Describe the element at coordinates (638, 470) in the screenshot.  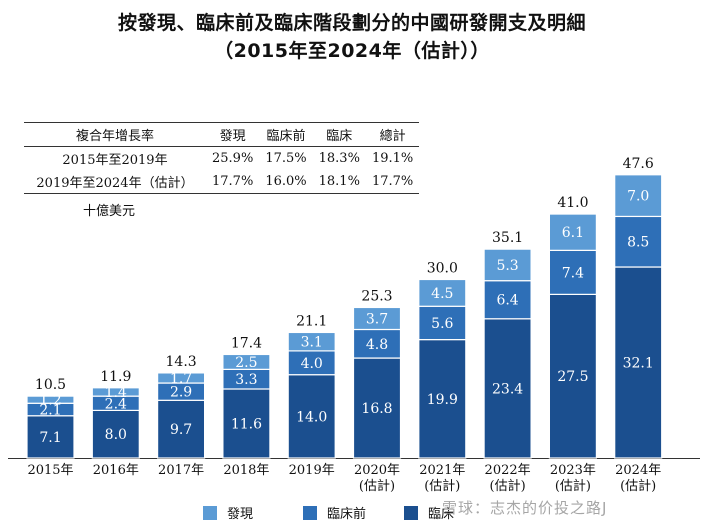
I see `x-tick-label: 2024年` at that location.